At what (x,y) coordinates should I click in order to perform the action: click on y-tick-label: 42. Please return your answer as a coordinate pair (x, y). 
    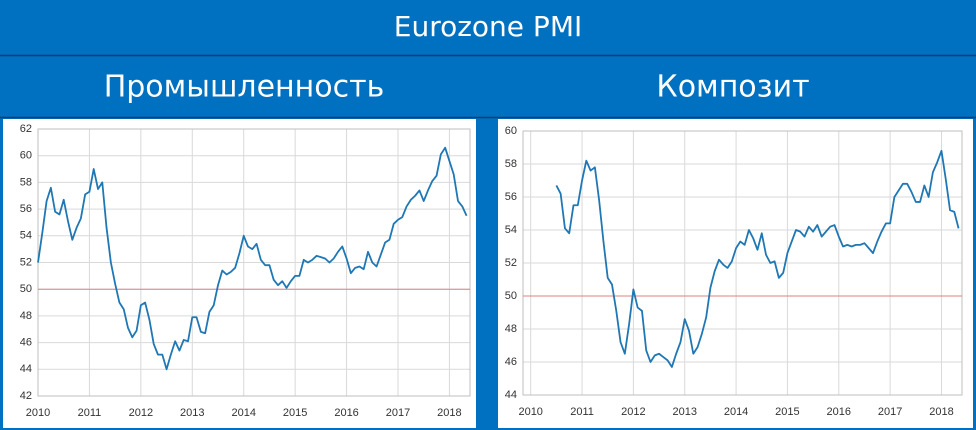
    Looking at the image, I should click on (26, 396).